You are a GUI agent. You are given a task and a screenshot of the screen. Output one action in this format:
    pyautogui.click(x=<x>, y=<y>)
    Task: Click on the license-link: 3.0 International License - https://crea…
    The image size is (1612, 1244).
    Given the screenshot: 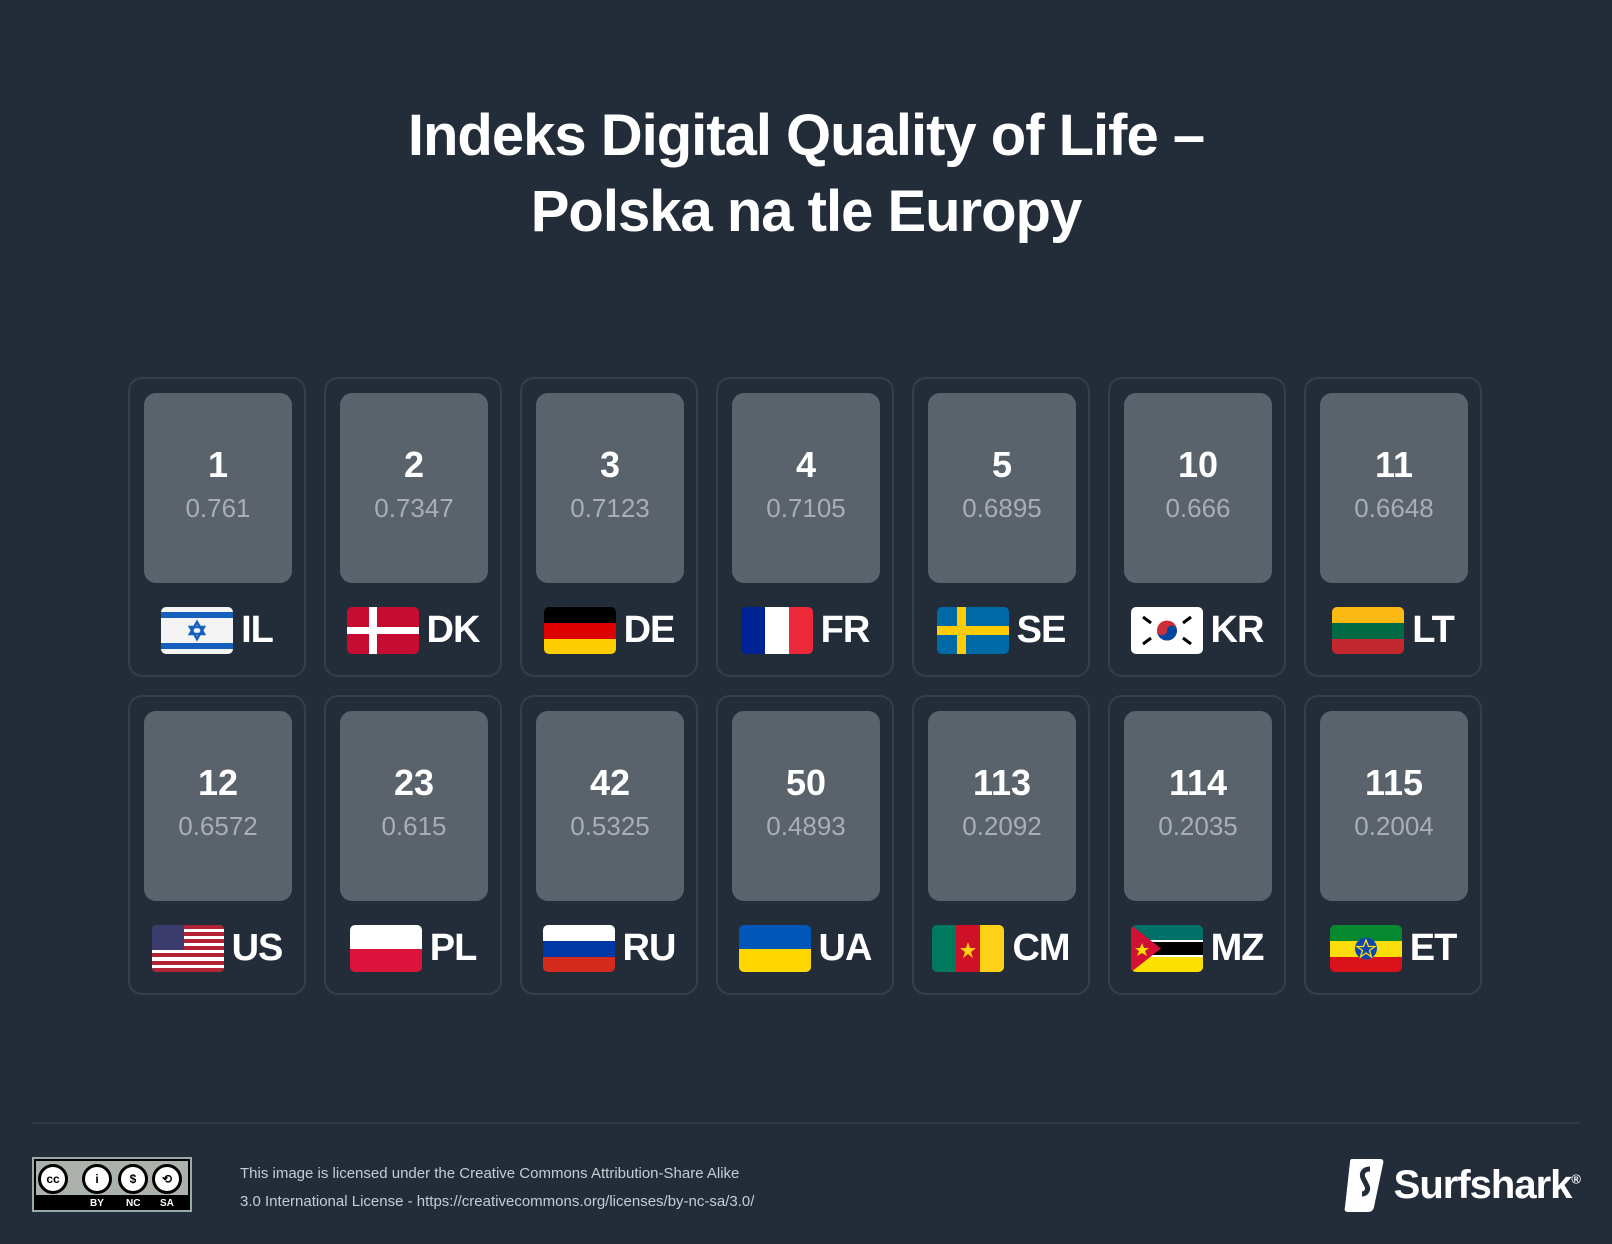 What is the action you would take?
    pyautogui.click(x=497, y=1201)
    